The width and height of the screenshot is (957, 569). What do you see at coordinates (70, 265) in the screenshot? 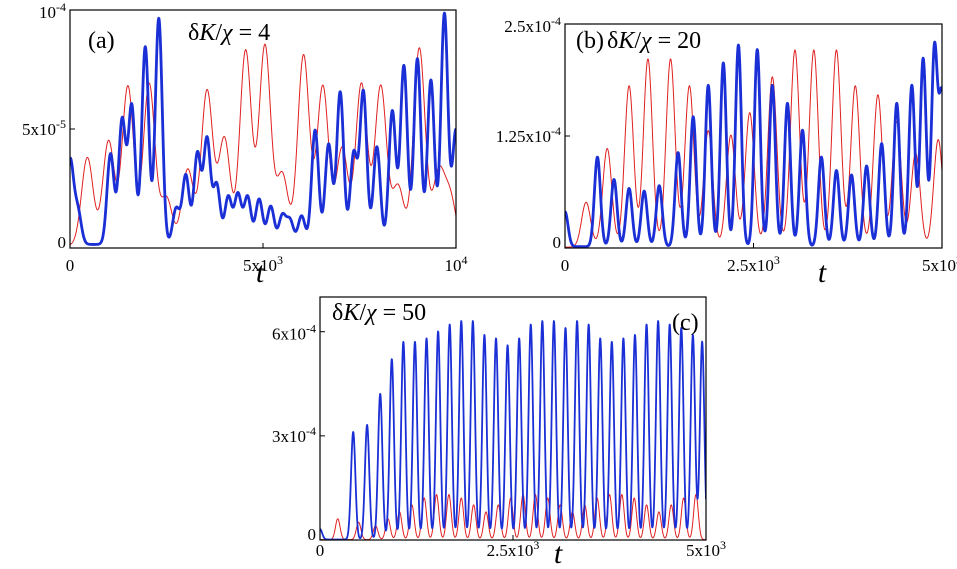
I see `panel-a-xtick-label: 0` at bounding box center [70, 265].